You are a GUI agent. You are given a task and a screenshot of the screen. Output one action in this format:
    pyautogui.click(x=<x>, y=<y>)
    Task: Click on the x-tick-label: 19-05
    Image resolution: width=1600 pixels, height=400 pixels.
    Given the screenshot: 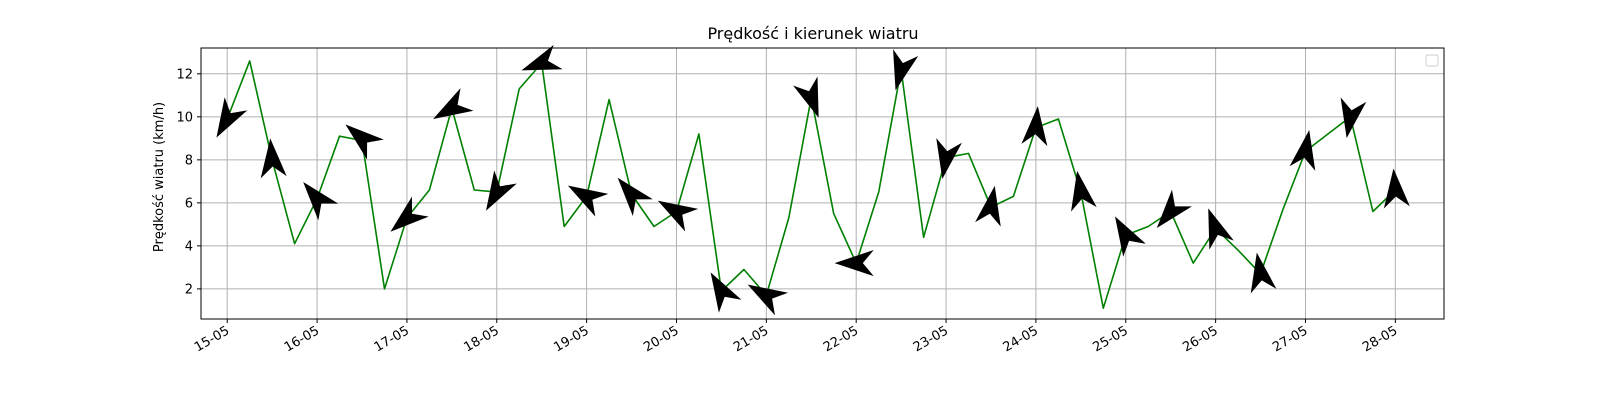 What is the action you would take?
    pyautogui.click(x=571, y=339)
    